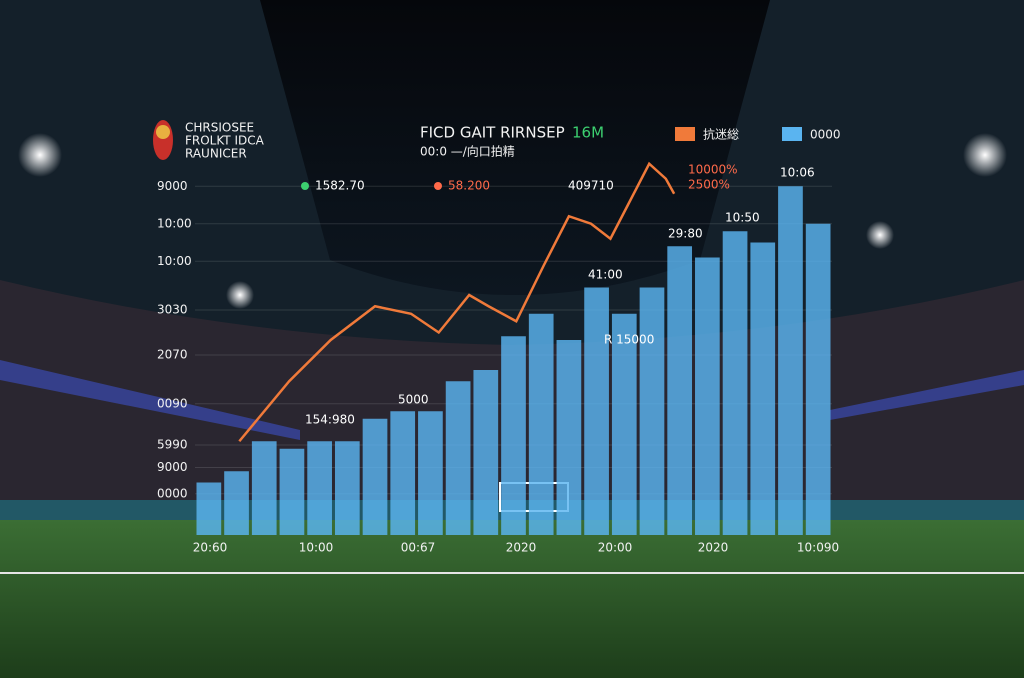  Describe the element at coordinates (605, 275) in the screenshot. I see `annotation: 41:00` at that location.